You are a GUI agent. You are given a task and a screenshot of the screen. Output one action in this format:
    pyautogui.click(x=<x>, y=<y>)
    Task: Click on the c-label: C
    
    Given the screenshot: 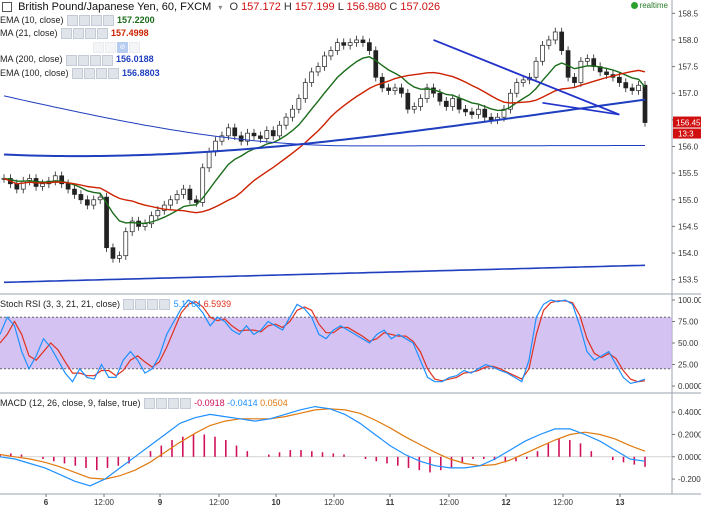 What is the action you would take?
    pyautogui.click(x=393, y=7)
    